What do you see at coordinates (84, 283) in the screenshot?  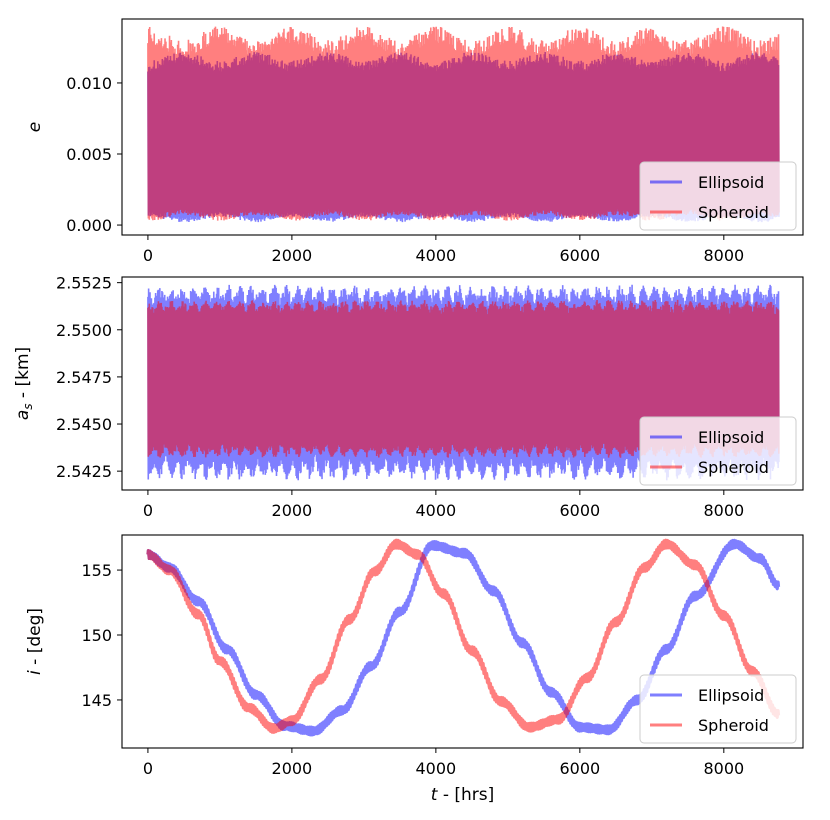 I see `y-tick-label: 2.5525` at bounding box center [84, 283].